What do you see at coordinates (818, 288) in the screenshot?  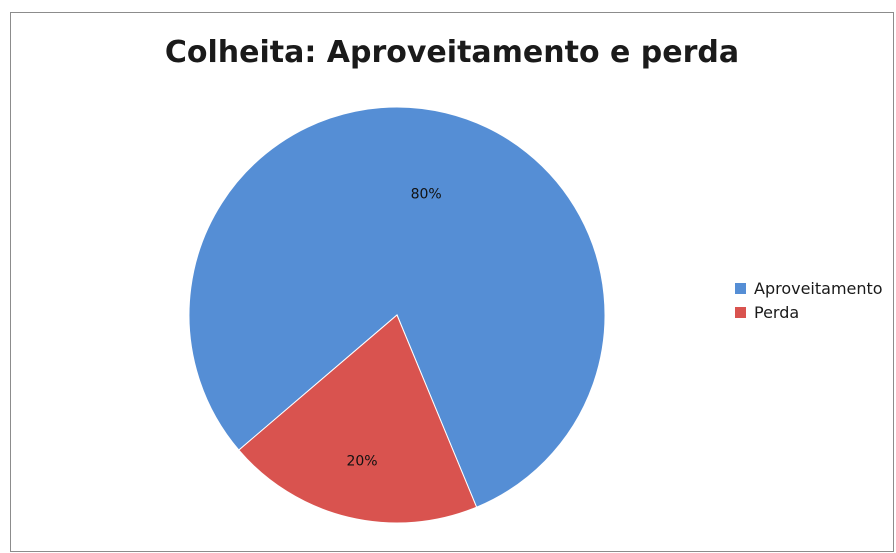 I see `legend-label-aproveitamento: Aproveitamento` at bounding box center [818, 288].